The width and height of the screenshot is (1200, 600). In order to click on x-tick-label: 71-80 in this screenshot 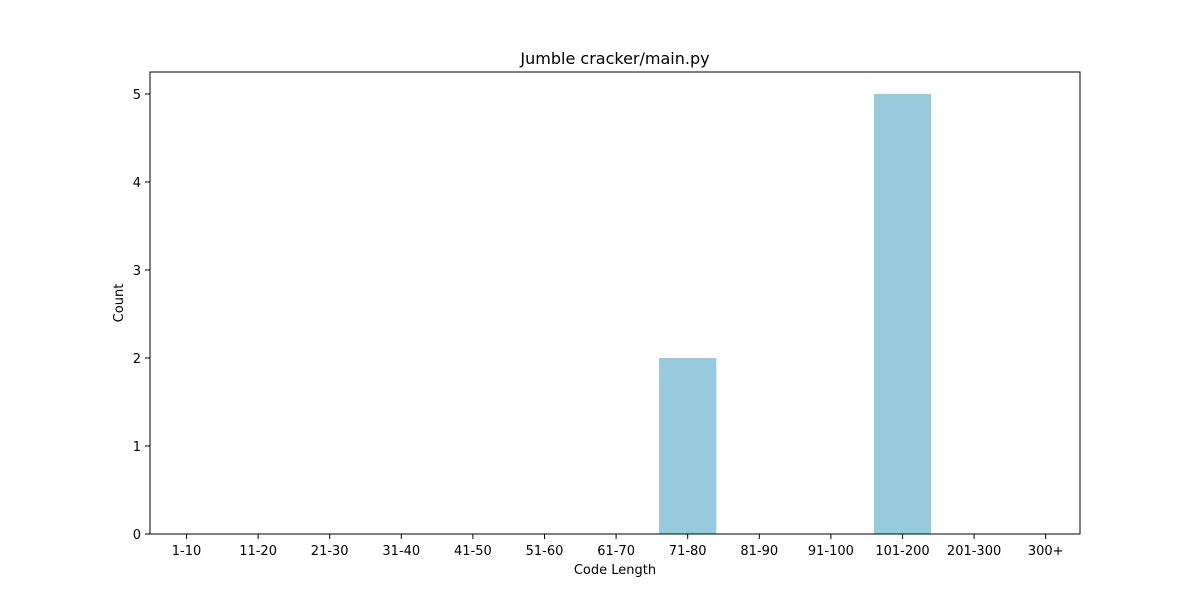, I will do `click(688, 551)`.